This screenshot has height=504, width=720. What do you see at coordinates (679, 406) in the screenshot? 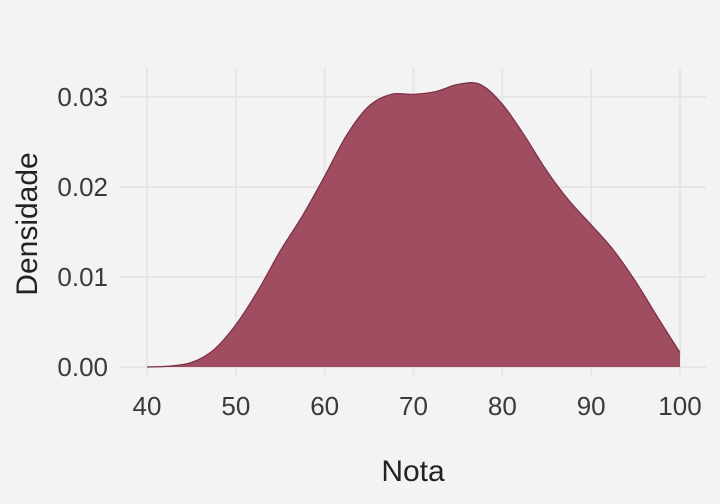
I see `x-tick-label: 100` at bounding box center [679, 406].